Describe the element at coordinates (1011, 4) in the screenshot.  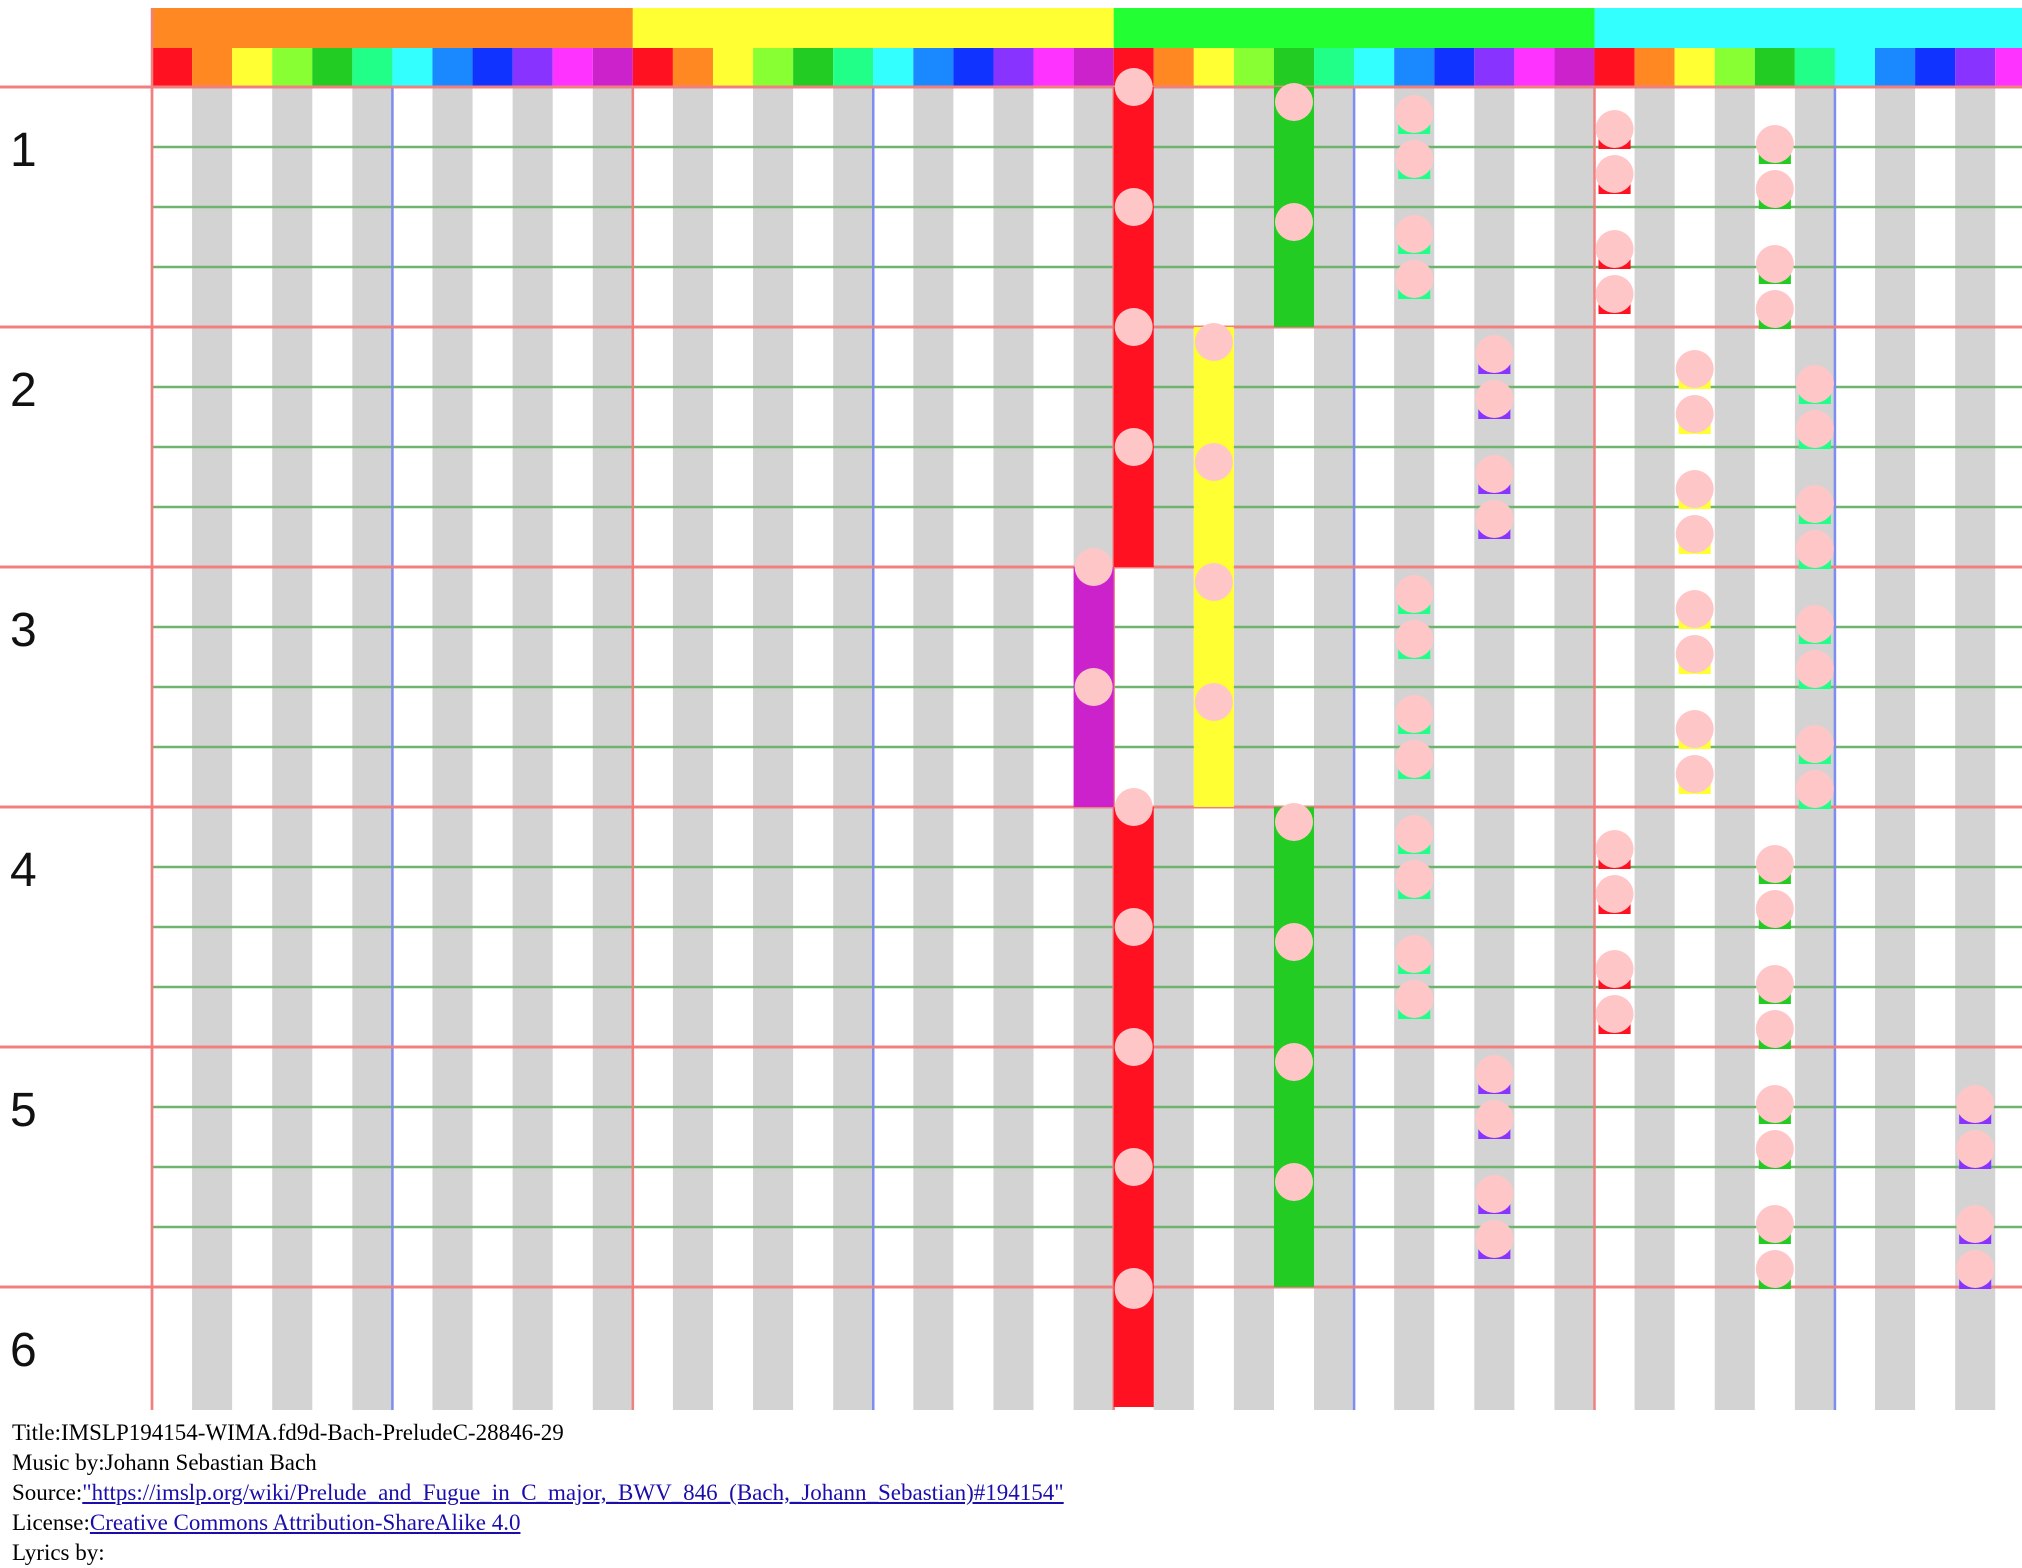
I see `top-toolbar-strip` at that location.